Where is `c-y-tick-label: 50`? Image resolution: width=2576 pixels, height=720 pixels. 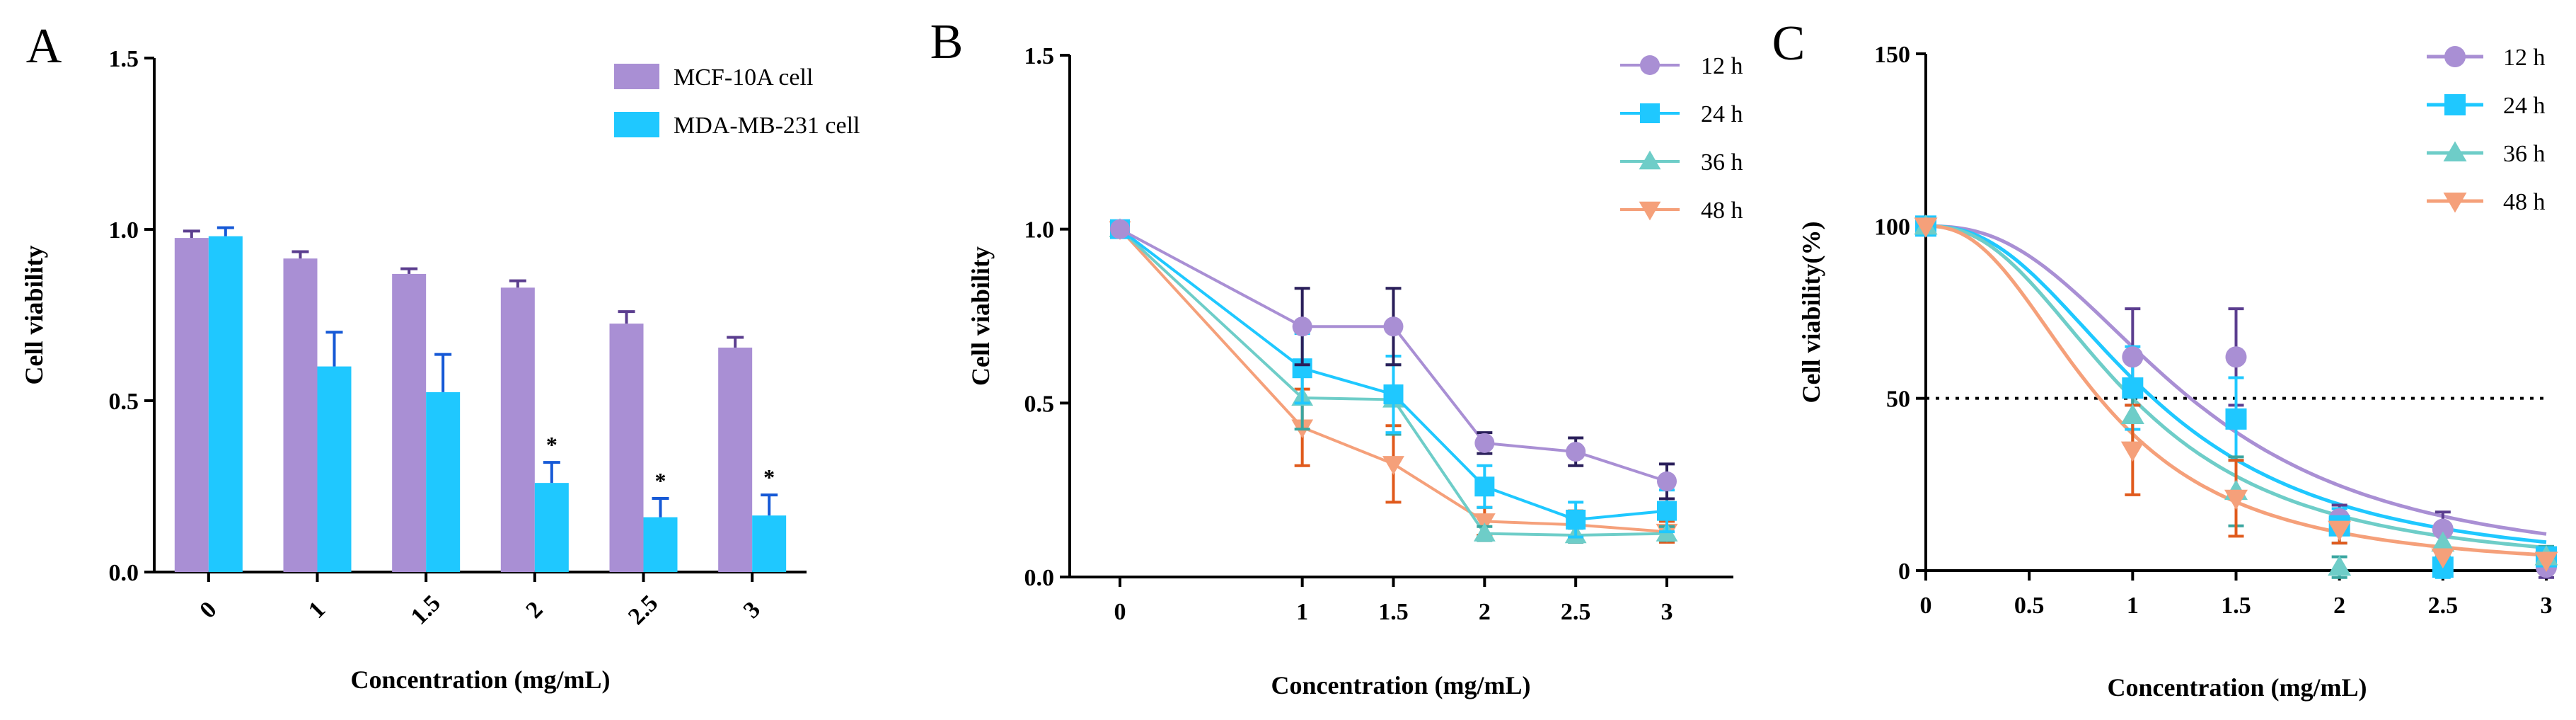 c-y-tick-label: 50 is located at coordinates (1898, 400).